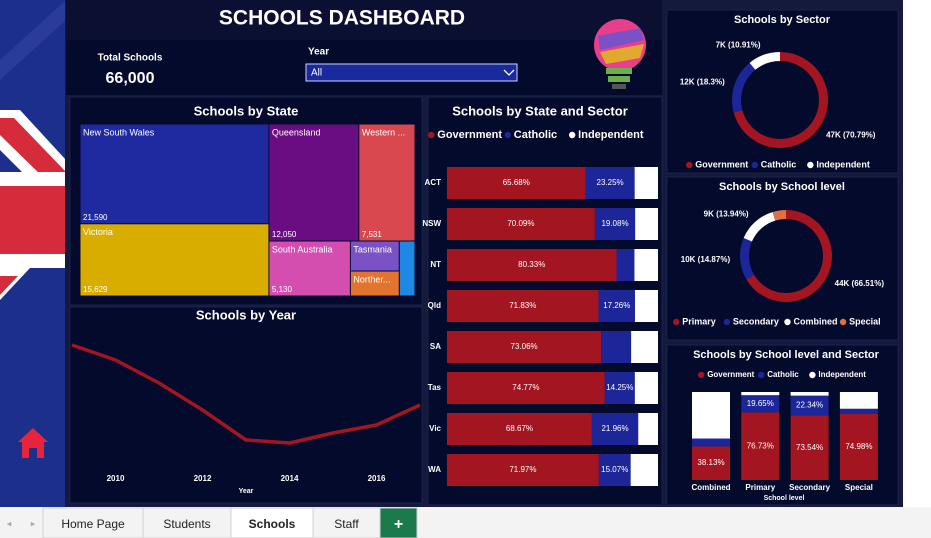 The width and height of the screenshot is (931, 538). What do you see at coordinates (346, 524) in the screenshot?
I see `page-tab-label: Staff` at bounding box center [346, 524].